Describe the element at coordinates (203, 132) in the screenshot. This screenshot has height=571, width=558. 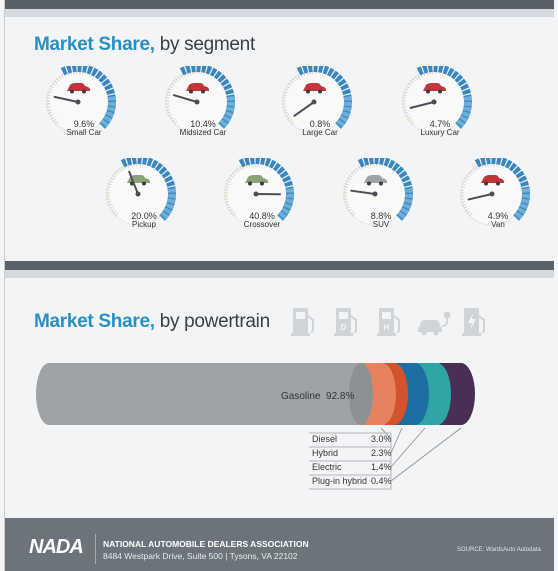
I see `gauge-label: Midsized Car` at that location.